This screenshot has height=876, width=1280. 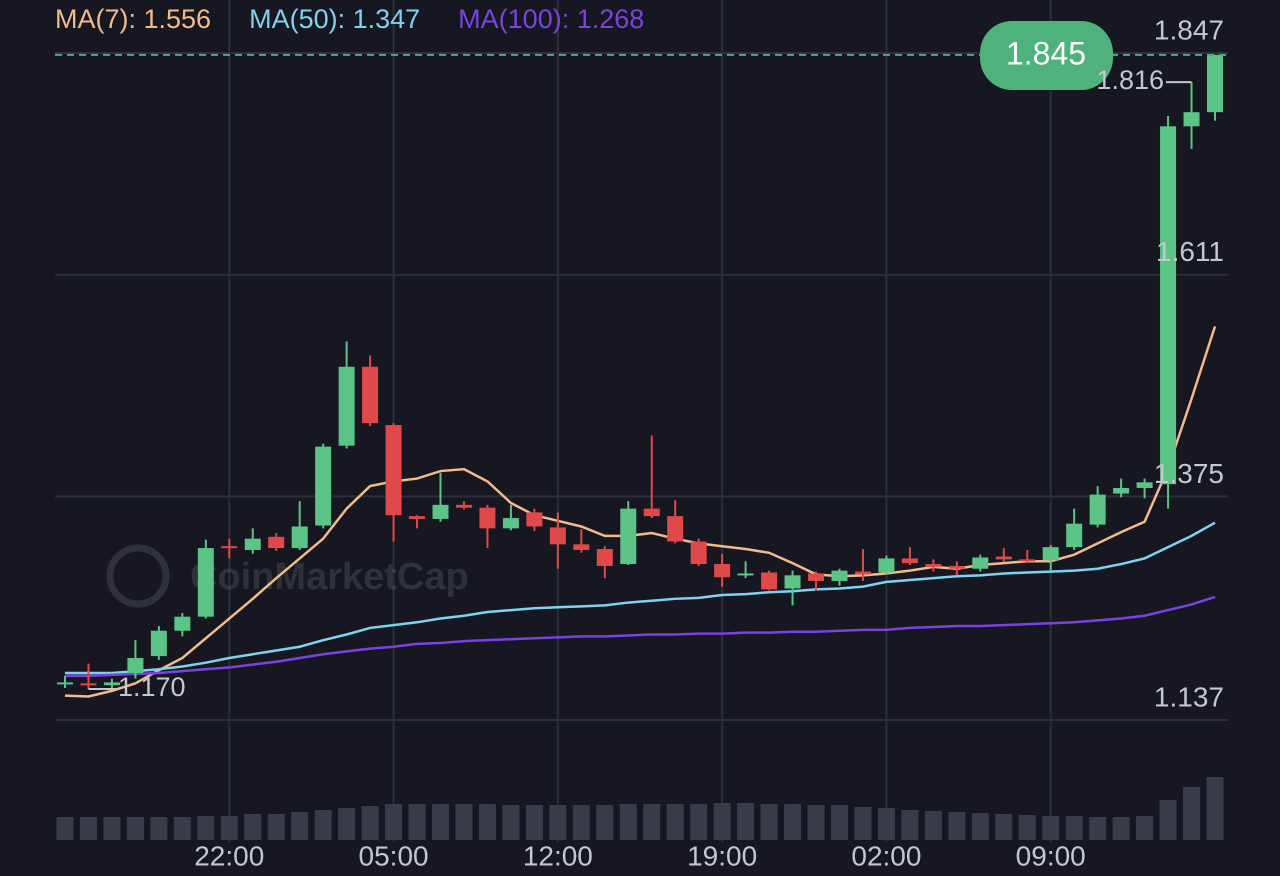 I want to click on legend-entry: MA(100): 1.268, so click(x=551, y=19).